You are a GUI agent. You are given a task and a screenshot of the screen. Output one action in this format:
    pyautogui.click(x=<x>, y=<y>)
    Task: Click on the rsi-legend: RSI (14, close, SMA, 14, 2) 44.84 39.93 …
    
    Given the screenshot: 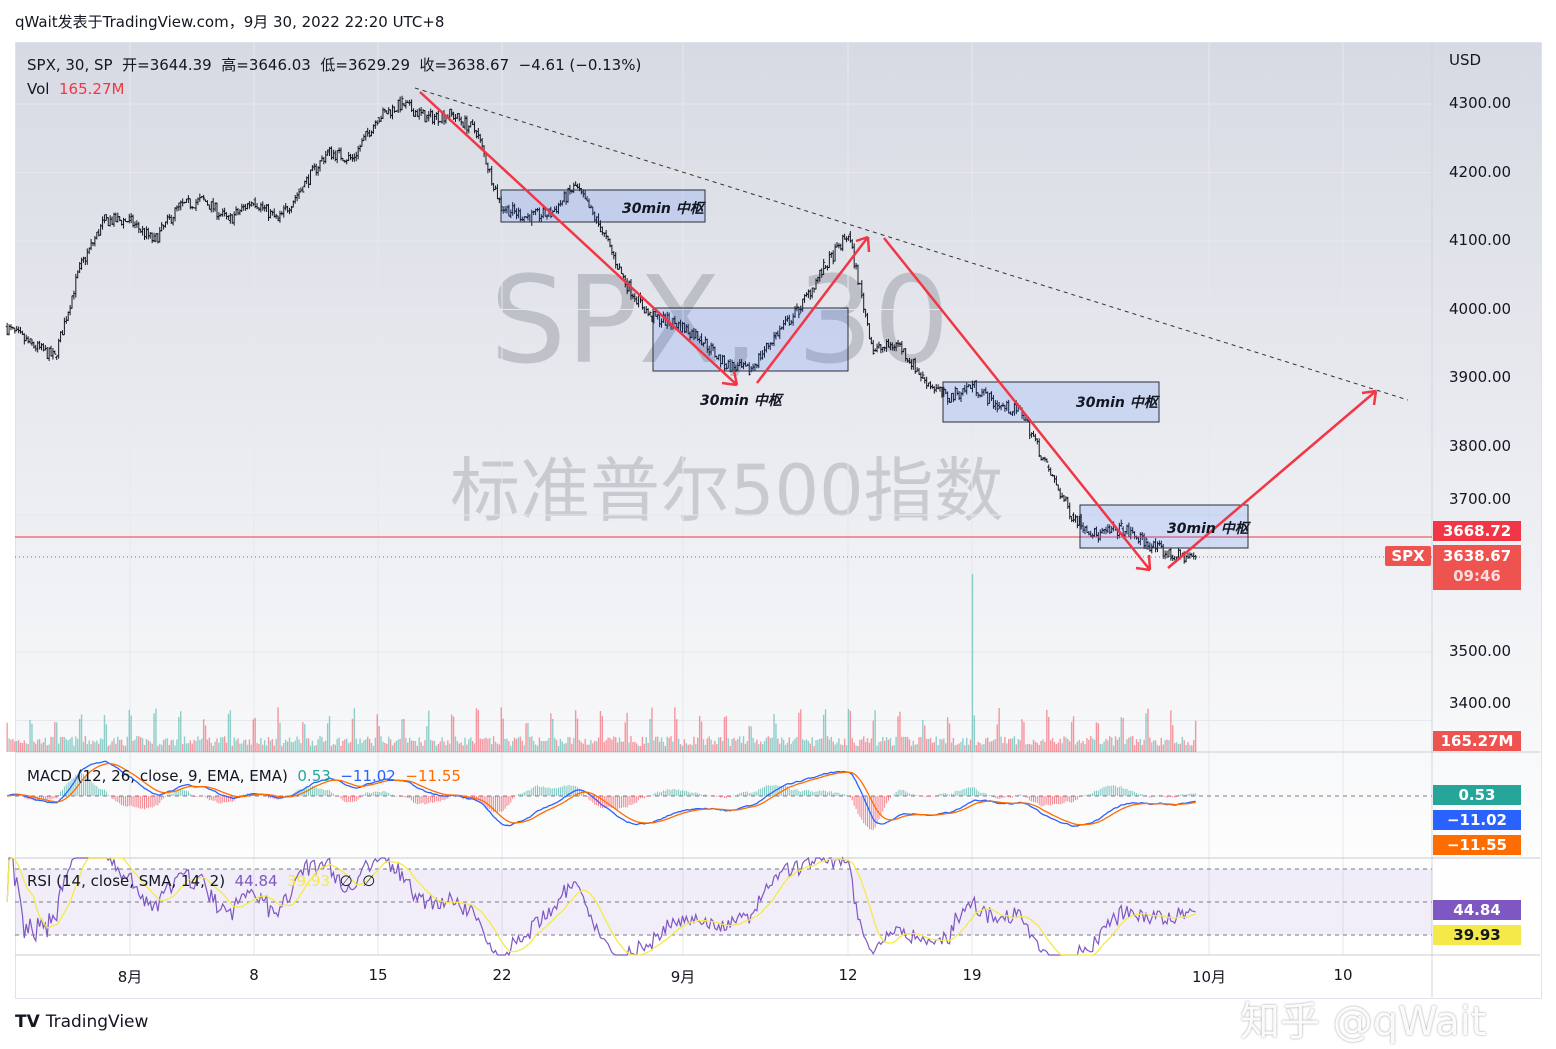 What is the action you would take?
    pyautogui.click(x=201, y=881)
    